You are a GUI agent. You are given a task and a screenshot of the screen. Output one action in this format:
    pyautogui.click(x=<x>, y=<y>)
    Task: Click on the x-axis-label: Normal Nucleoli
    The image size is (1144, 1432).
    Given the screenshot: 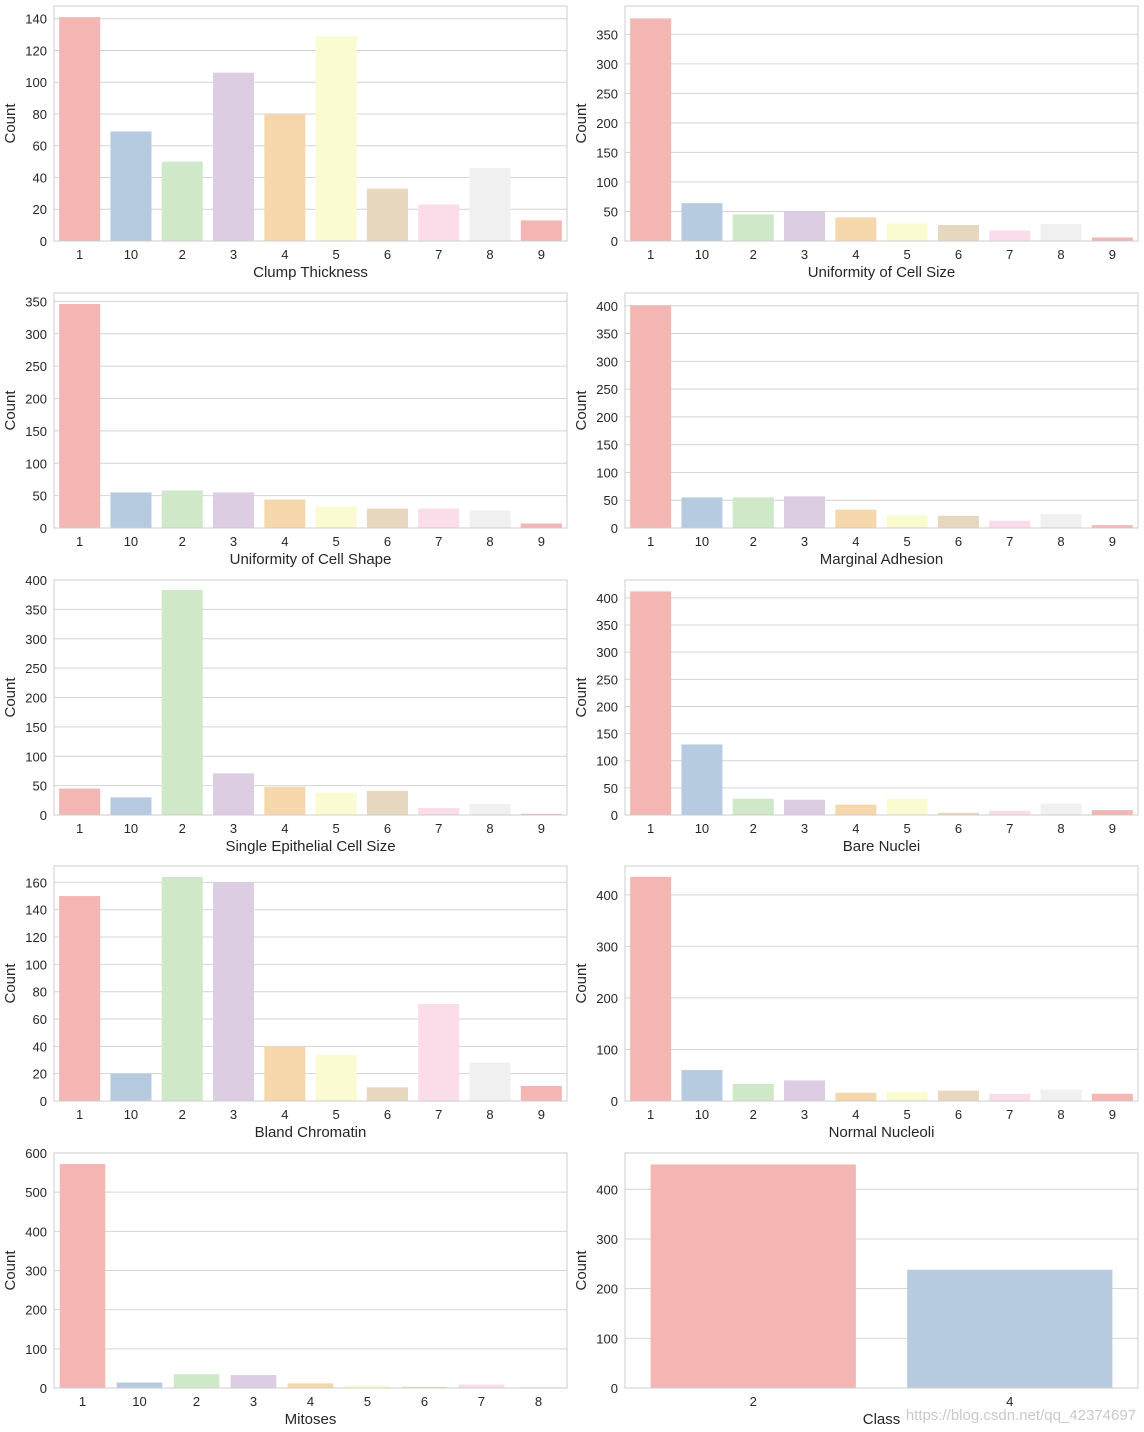 What is the action you would take?
    pyautogui.click(x=882, y=1132)
    